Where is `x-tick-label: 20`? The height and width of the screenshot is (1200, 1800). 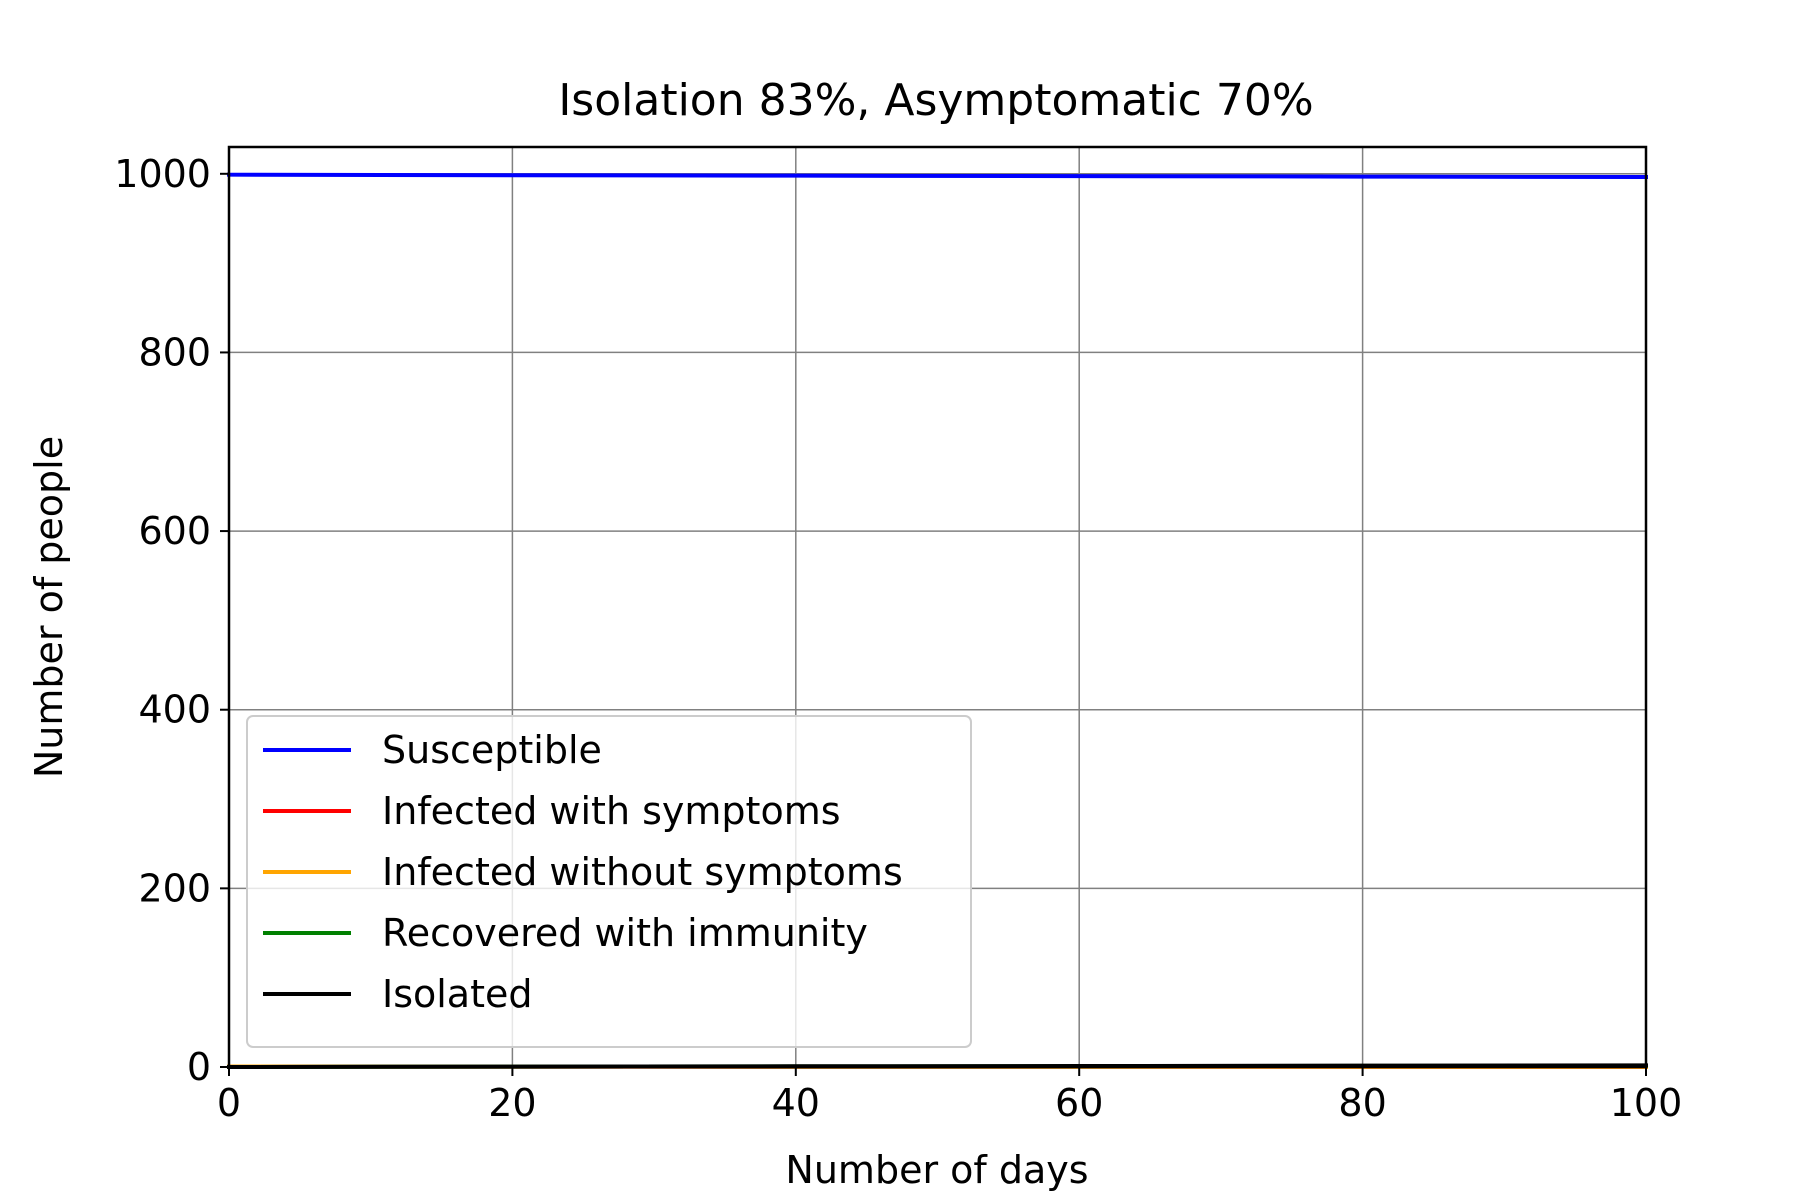 x-tick-label: 20 is located at coordinates (512, 1103).